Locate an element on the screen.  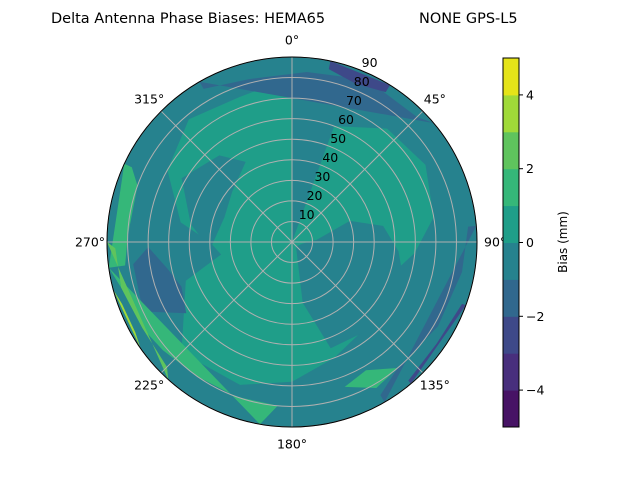
colorbar-label: Bias (mm) is located at coordinates (563, 242).